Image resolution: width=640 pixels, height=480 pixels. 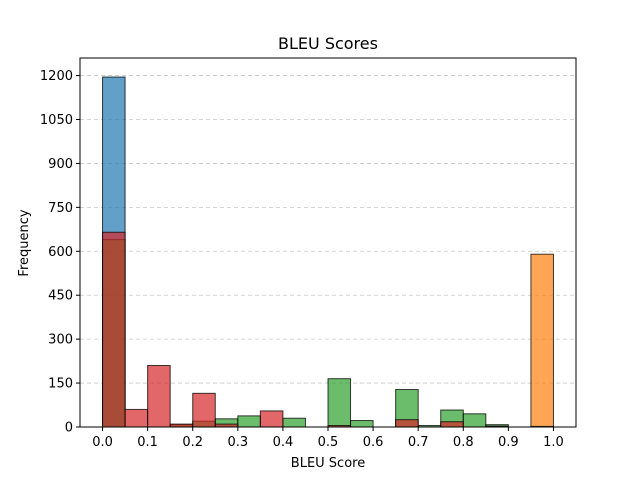 I want to click on x-tick-label: 0.5, so click(x=328, y=442).